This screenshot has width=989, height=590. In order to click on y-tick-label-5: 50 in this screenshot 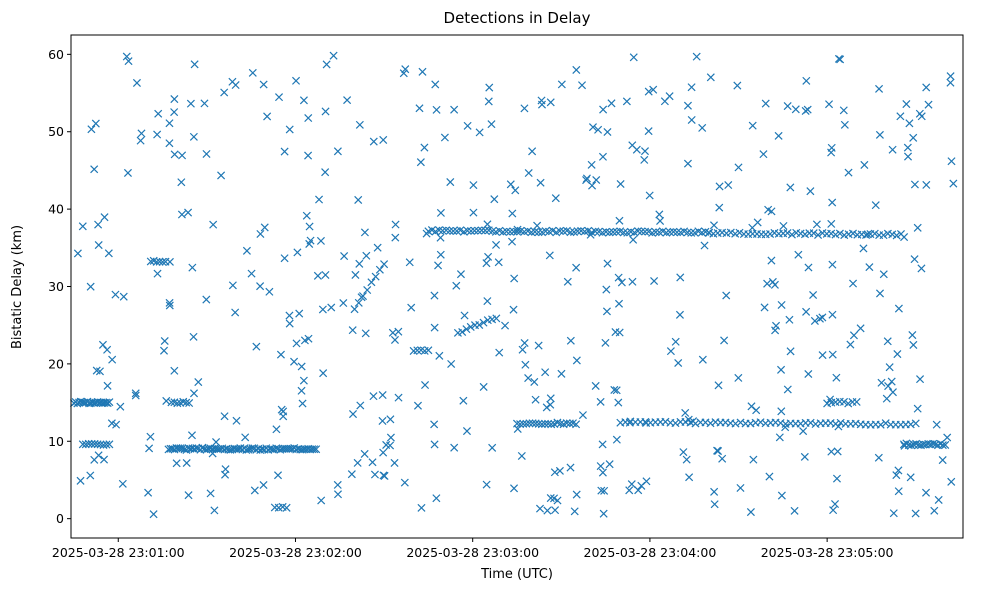, I will do `click(56, 131)`.